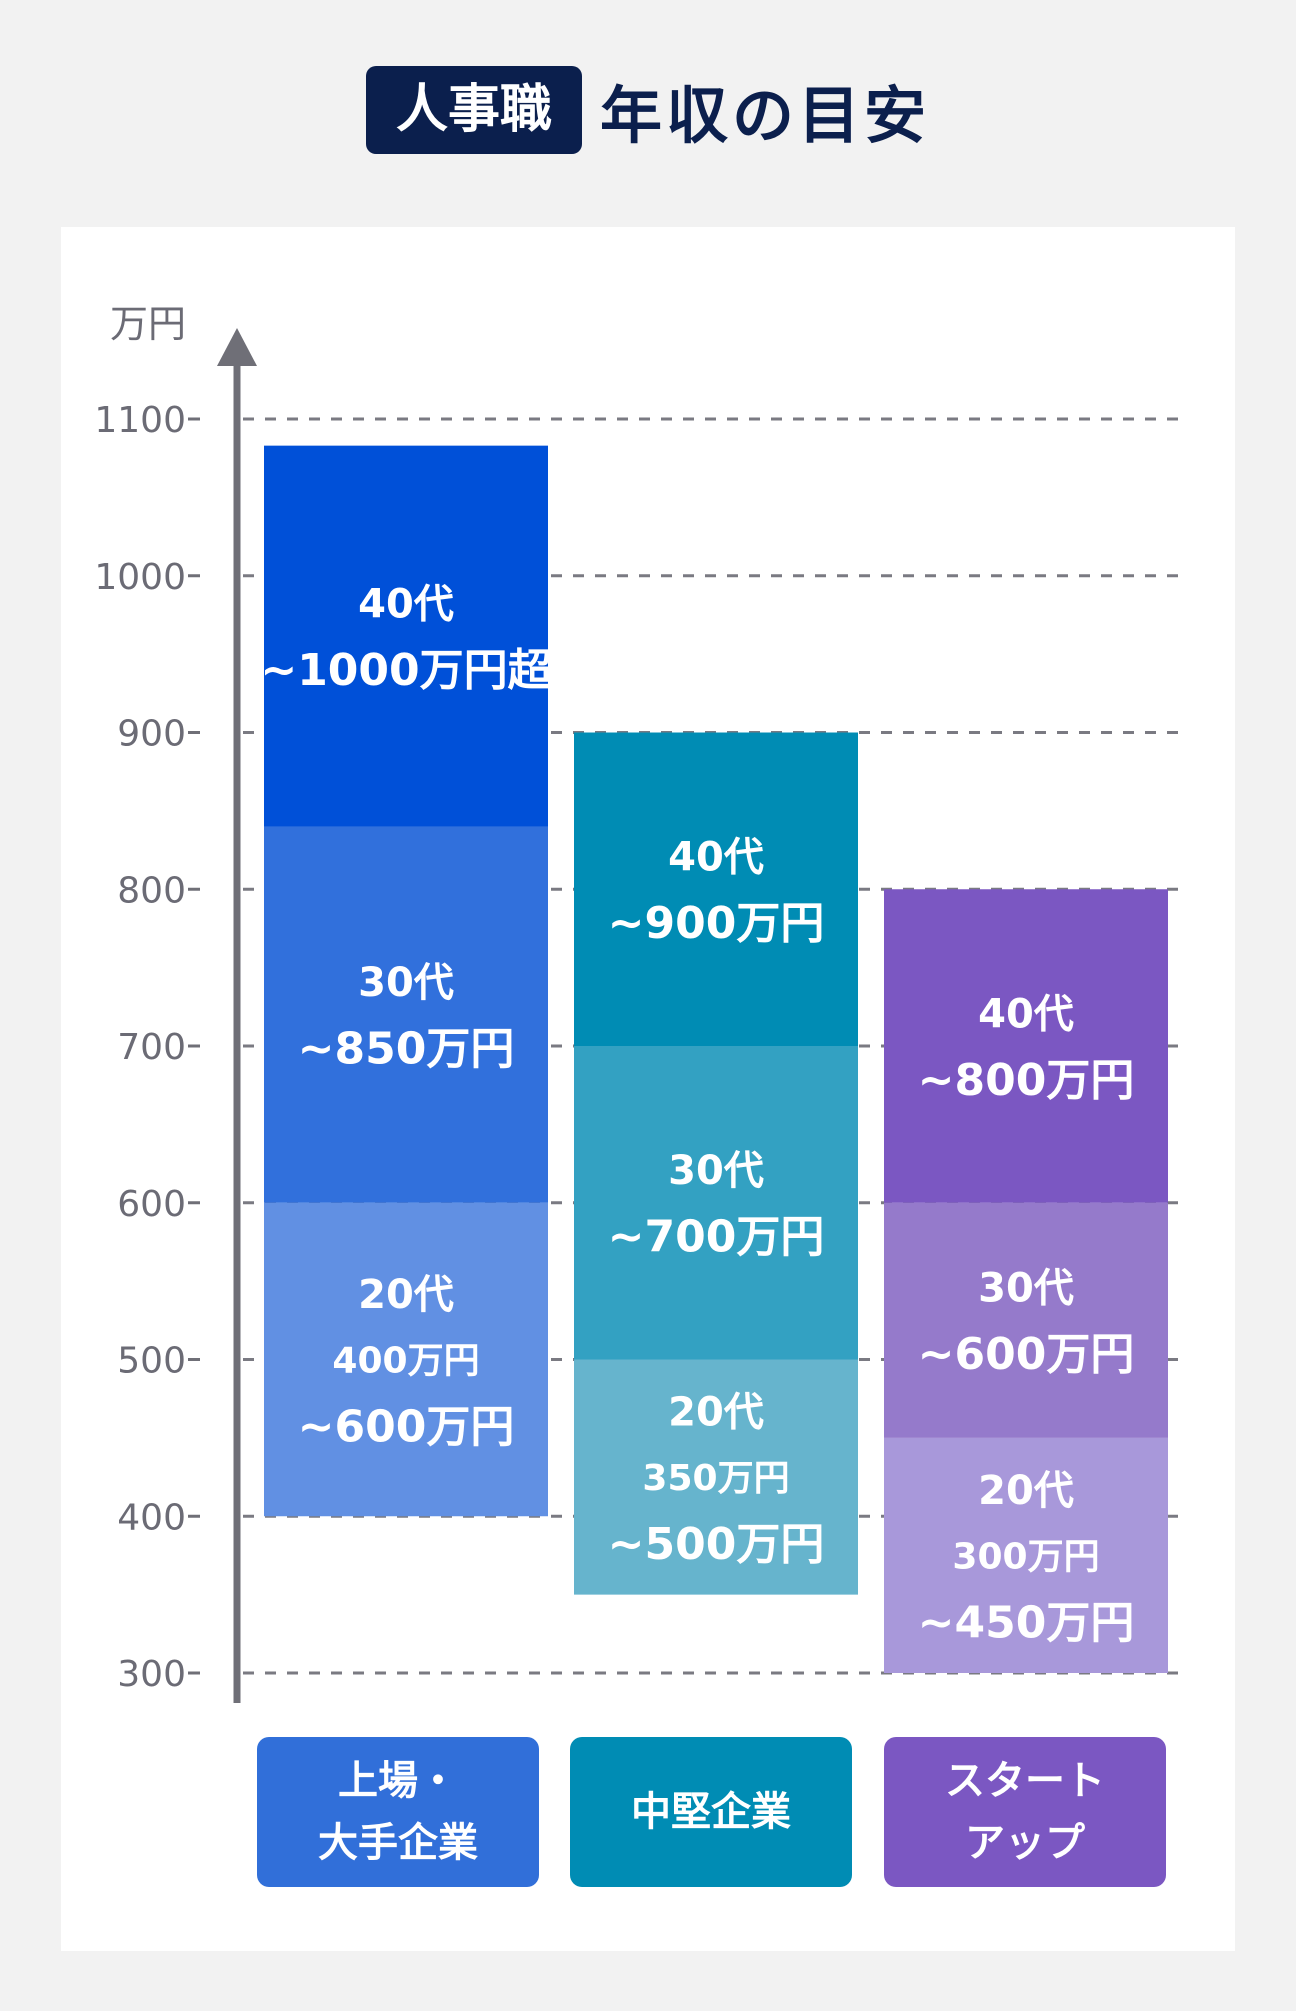 The image size is (1296, 2011). I want to click on segment-range-label: ~500万円, so click(716, 1544).